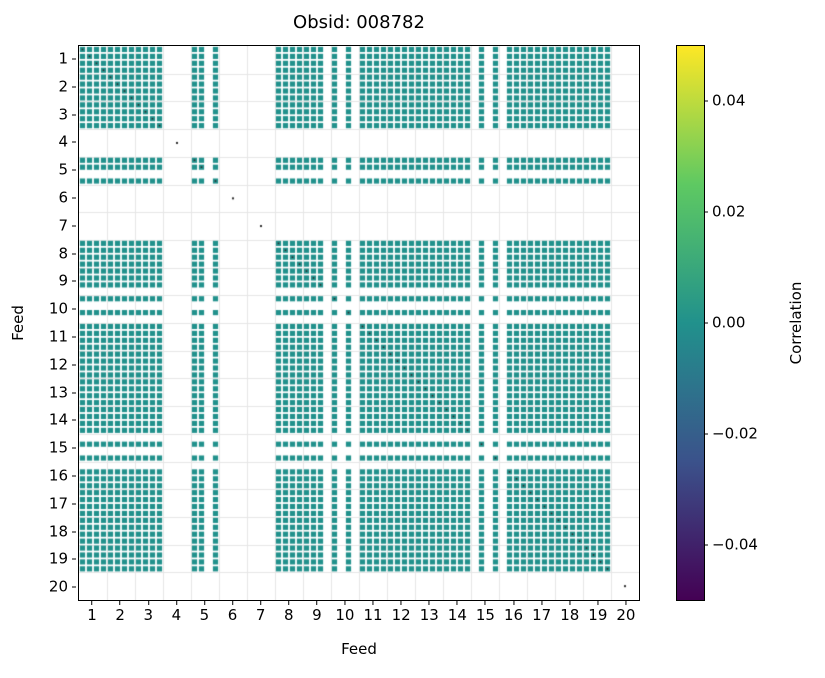  I want to click on y-axis-tick-label: 3, so click(63, 114).